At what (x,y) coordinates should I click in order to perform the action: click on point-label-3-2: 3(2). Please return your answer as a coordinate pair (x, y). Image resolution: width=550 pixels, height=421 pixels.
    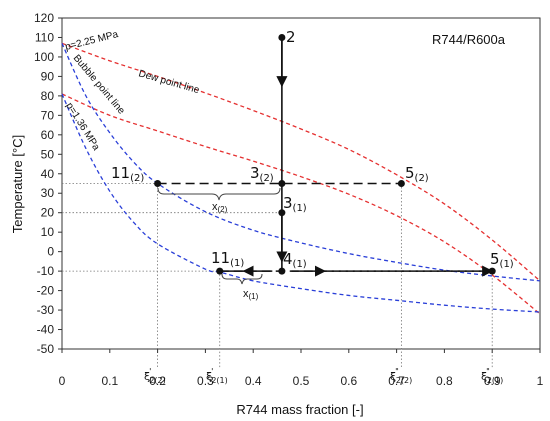
    Looking at the image, I should click on (262, 174).